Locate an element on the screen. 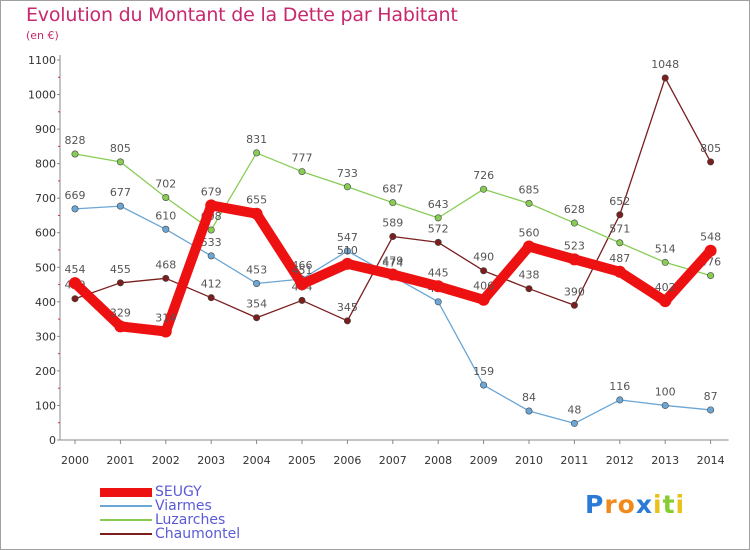 This screenshot has height=550, width=750. legend-item-seugy: SEUGY is located at coordinates (210, 492).